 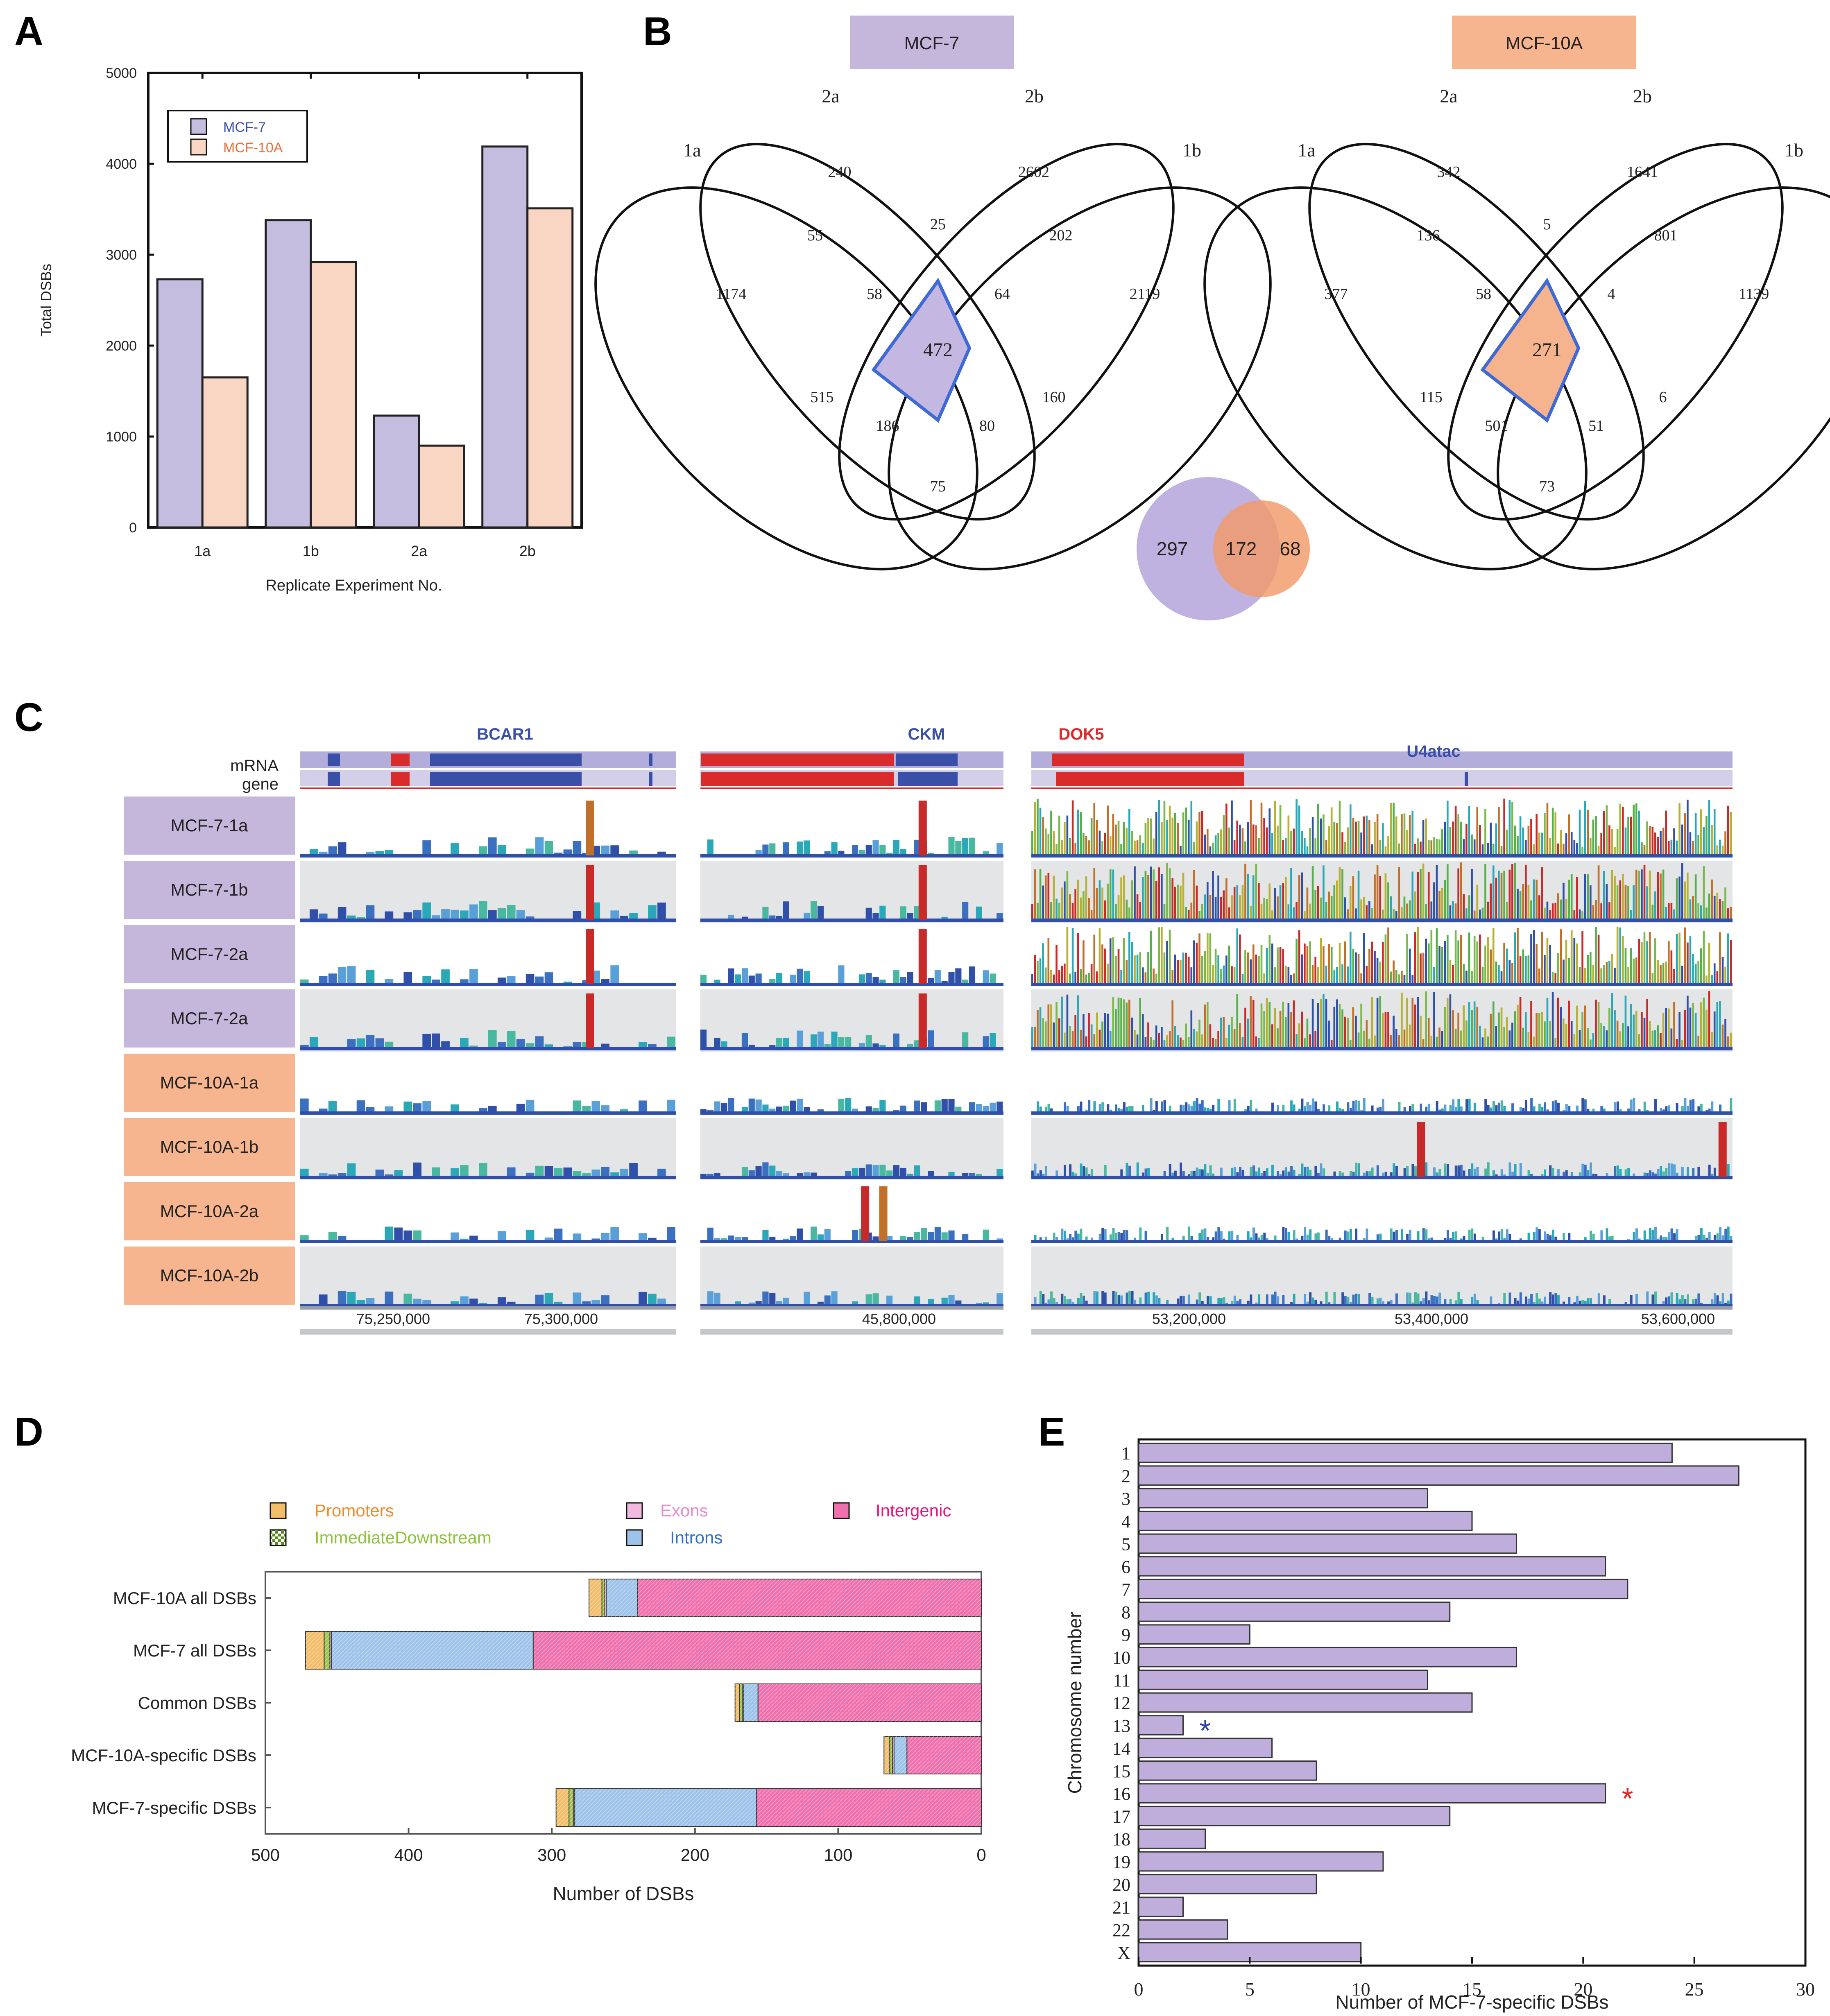 I want to click on bar-mcf-10a-1b, so click(x=333, y=395).